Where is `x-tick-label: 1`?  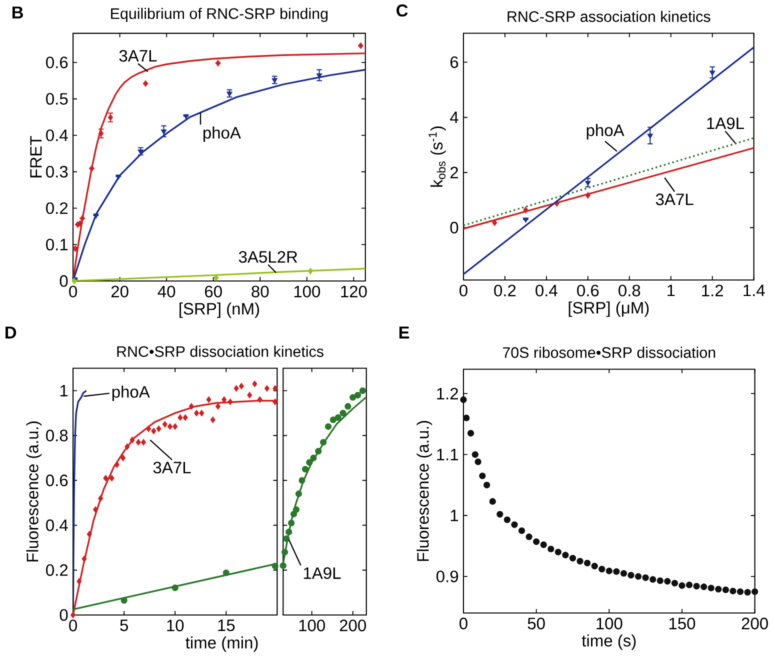
x-tick-label: 1 is located at coordinates (671, 290).